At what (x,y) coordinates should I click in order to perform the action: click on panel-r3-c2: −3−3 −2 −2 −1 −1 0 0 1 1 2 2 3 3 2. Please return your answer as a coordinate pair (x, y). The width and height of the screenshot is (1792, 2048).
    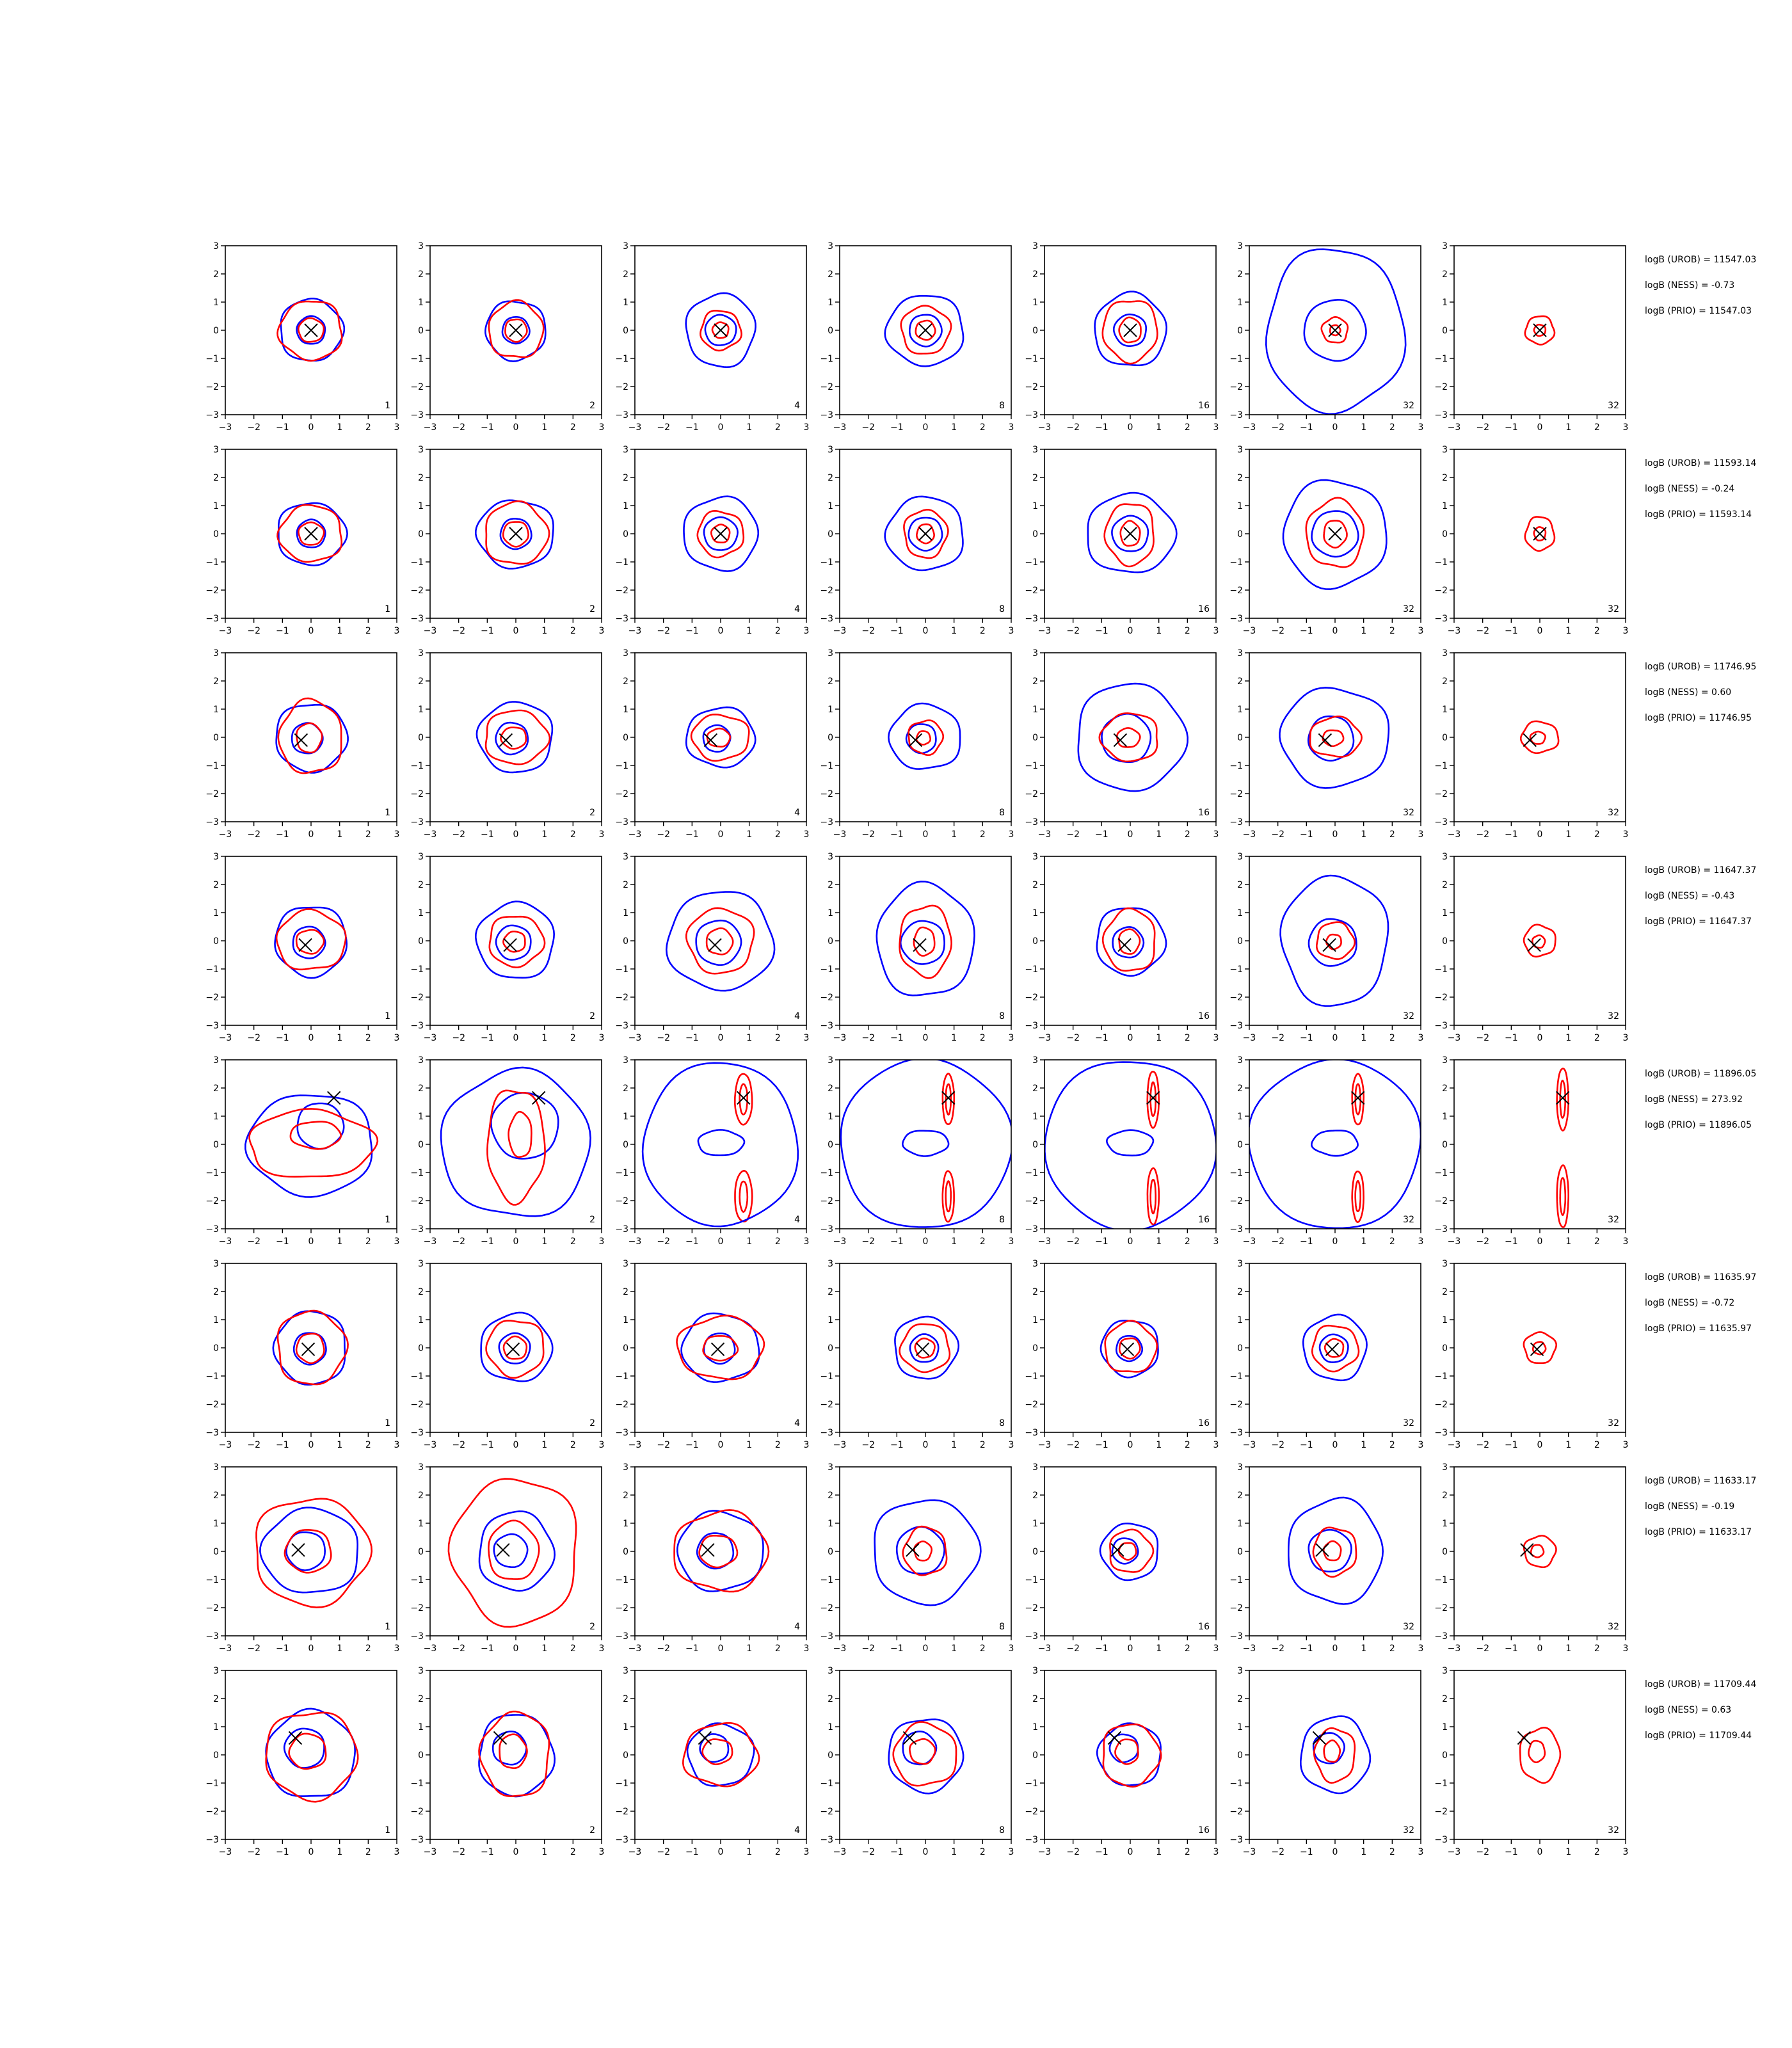
    Looking at the image, I should click on (507, 744).